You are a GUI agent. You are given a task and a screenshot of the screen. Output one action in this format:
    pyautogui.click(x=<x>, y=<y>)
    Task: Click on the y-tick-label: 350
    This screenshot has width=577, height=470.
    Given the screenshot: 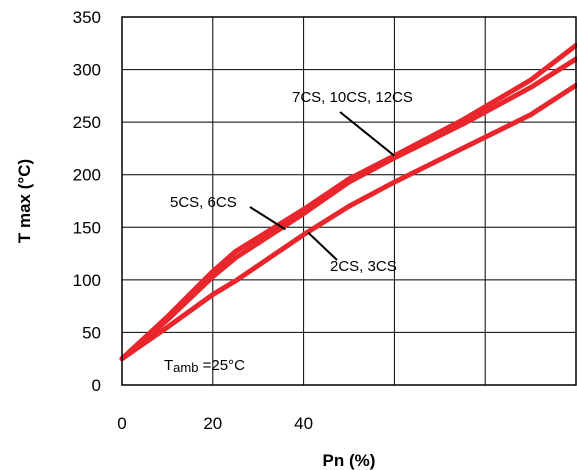 What is the action you would take?
    pyautogui.click(x=87, y=17)
    